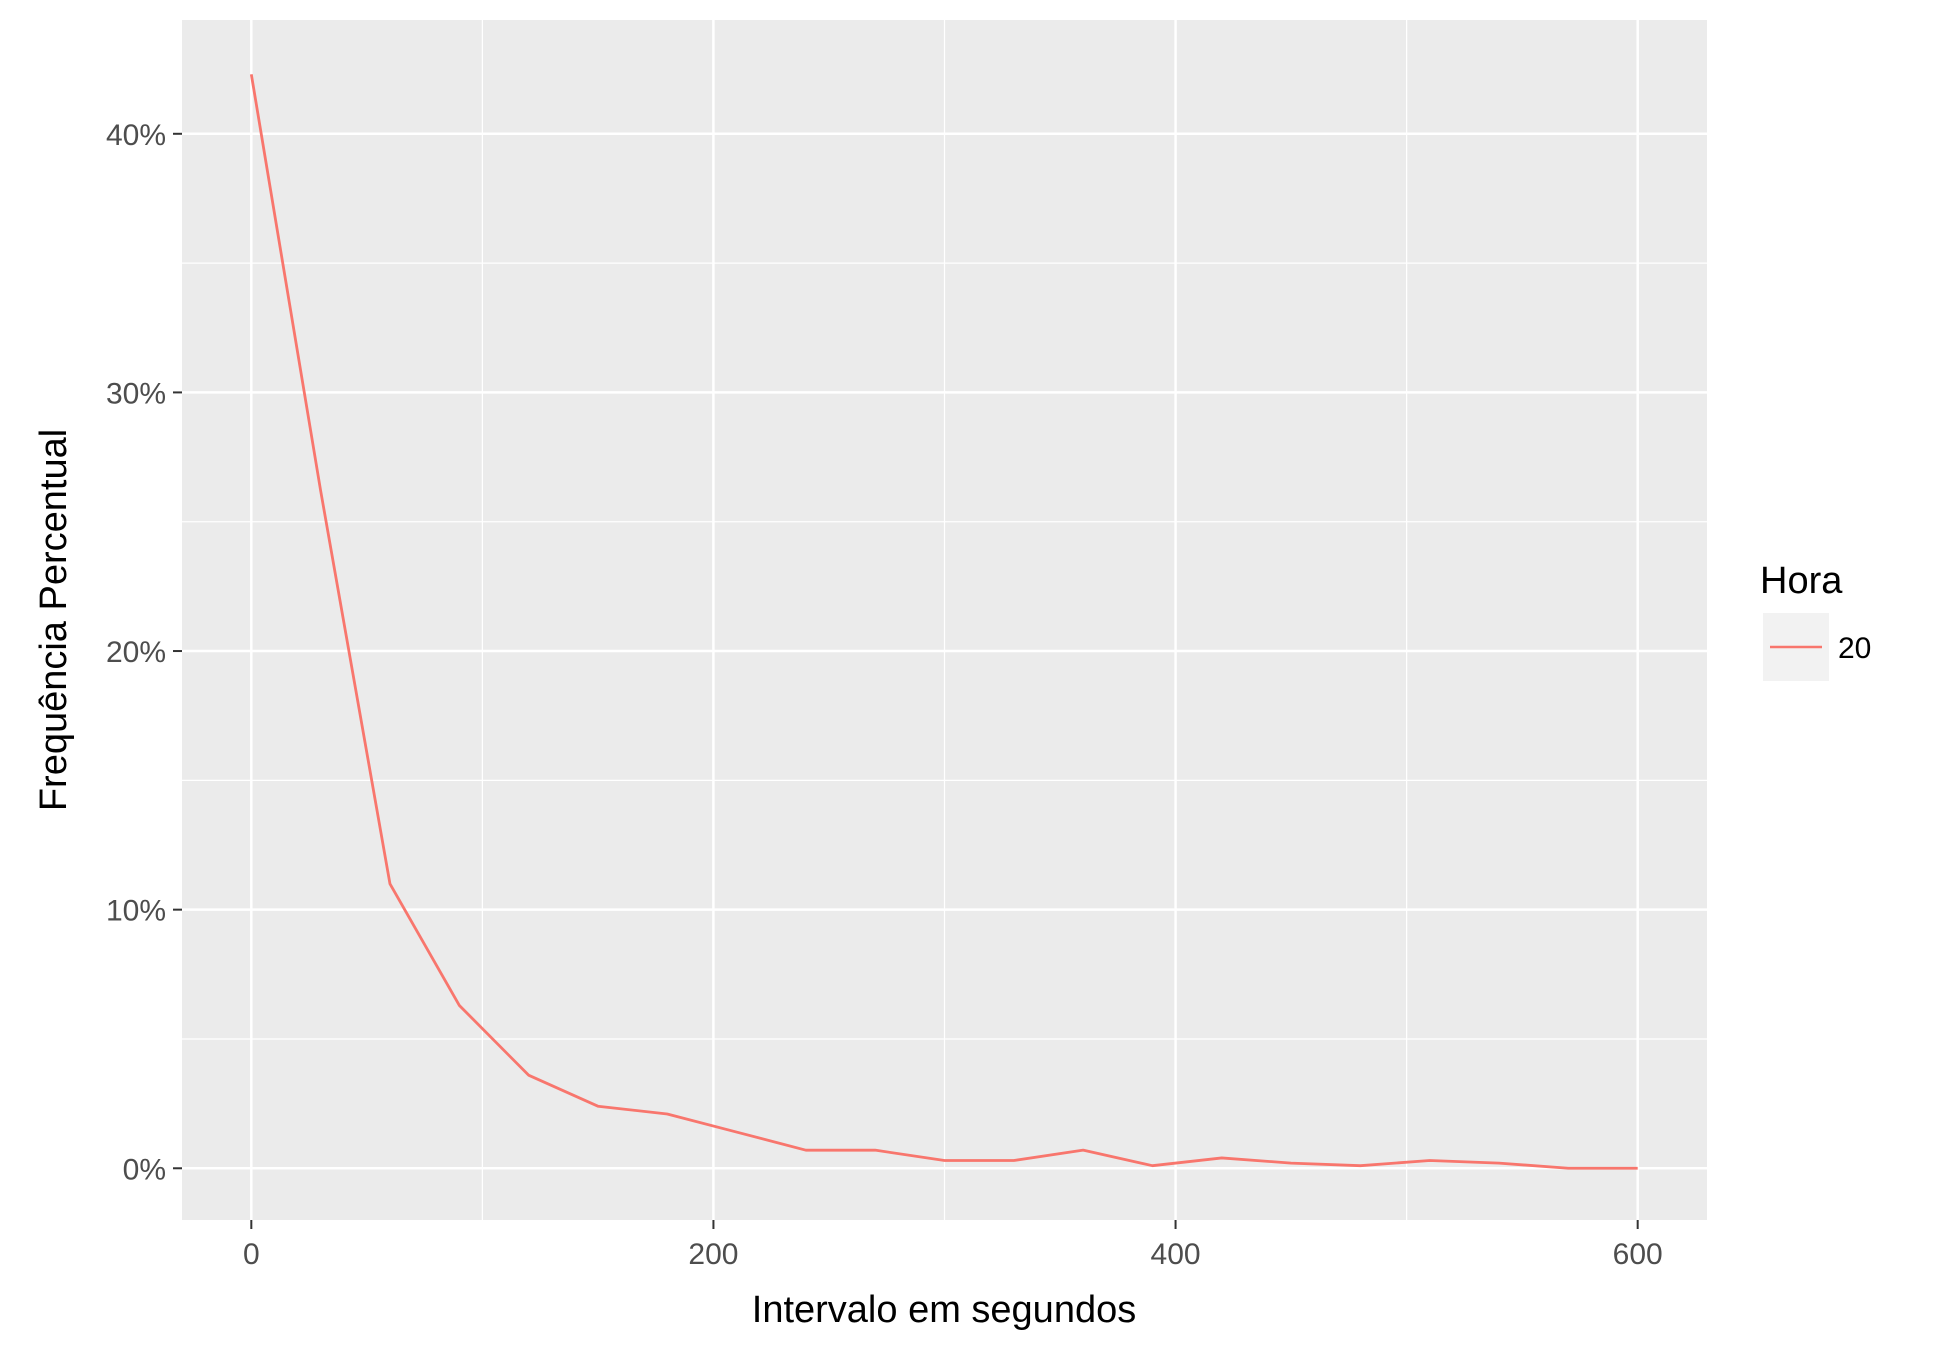  Describe the element at coordinates (136, 911) in the screenshot. I see `y-tick-label: 10%` at that location.